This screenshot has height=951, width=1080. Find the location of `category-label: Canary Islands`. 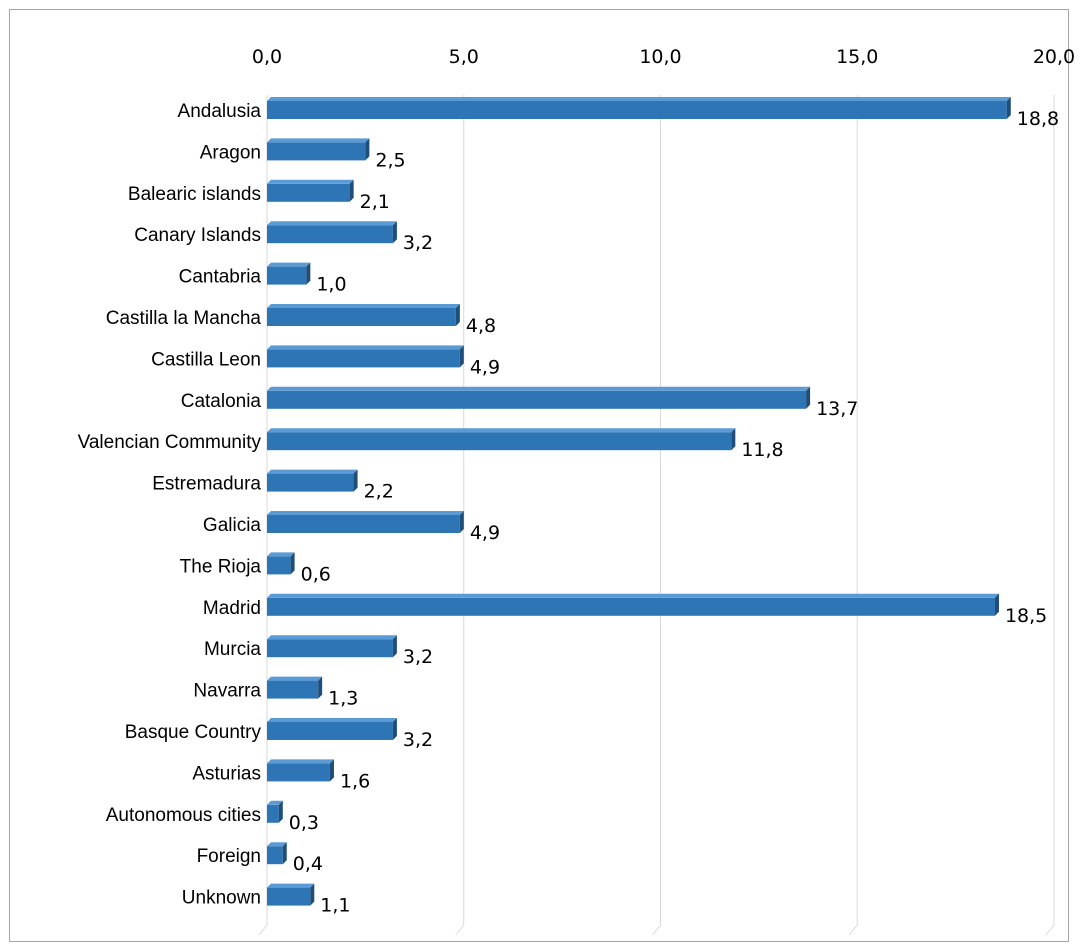

category-label: Canary Islands is located at coordinates (197, 235).